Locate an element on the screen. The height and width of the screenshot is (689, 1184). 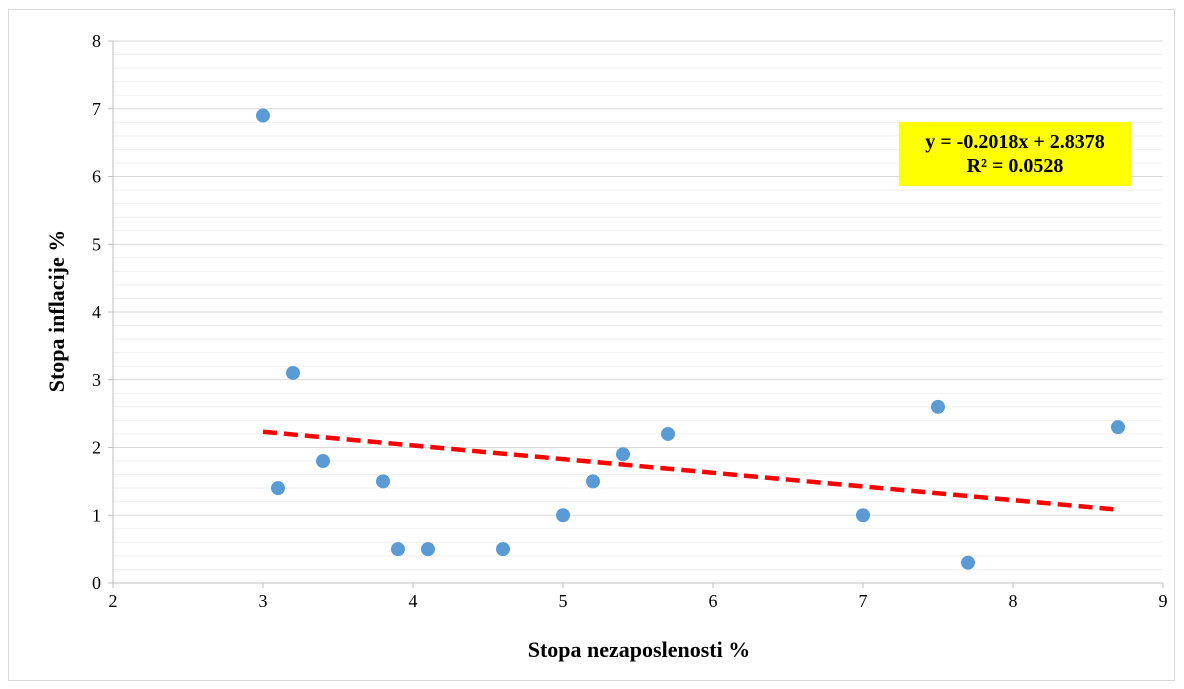
x-tick-label: 2 is located at coordinates (113, 601).